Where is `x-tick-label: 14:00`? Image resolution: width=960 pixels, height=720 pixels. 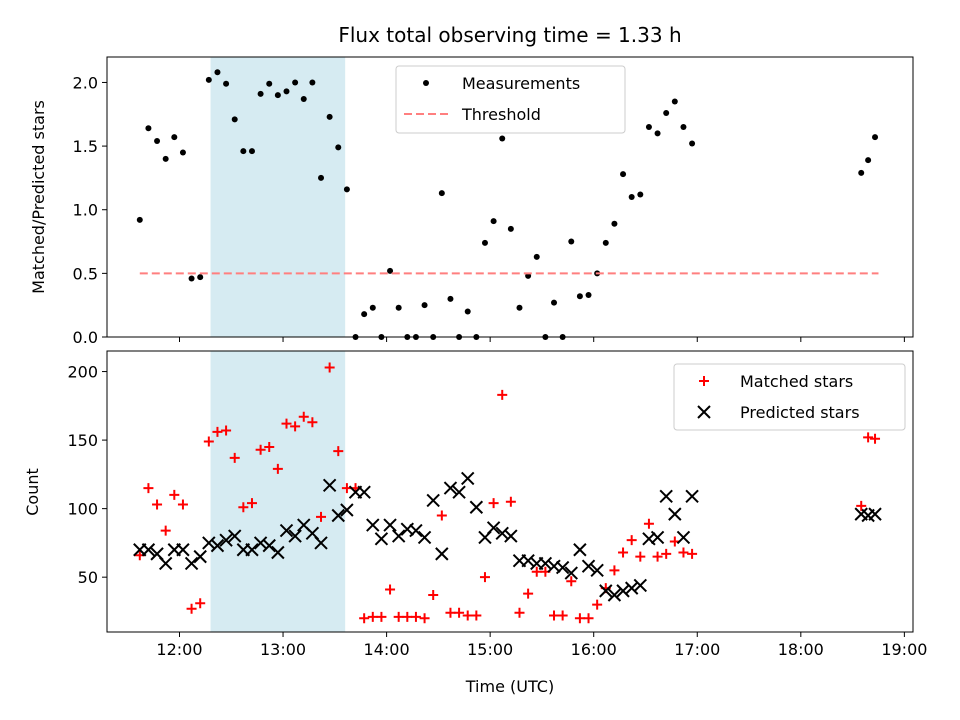
x-tick-label: 14:00 is located at coordinates (387, 649).